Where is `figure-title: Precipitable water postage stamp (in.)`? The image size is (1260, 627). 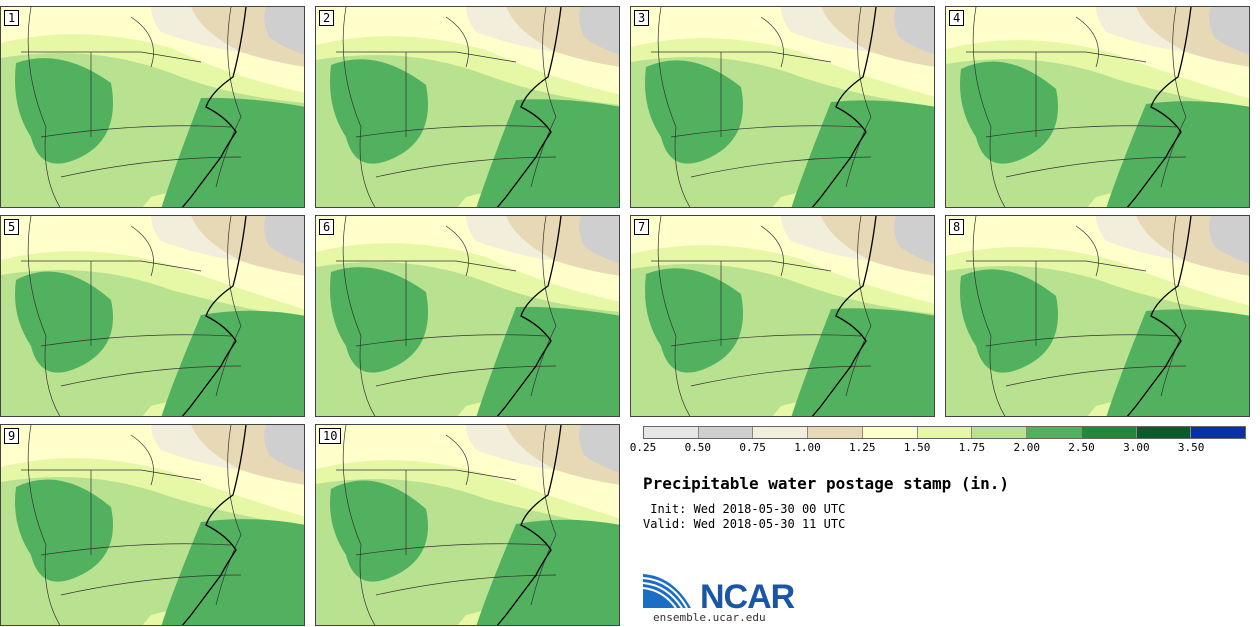
figure-title: Precipitable water postage stamp (in.) is located at coordinates (826, 483).